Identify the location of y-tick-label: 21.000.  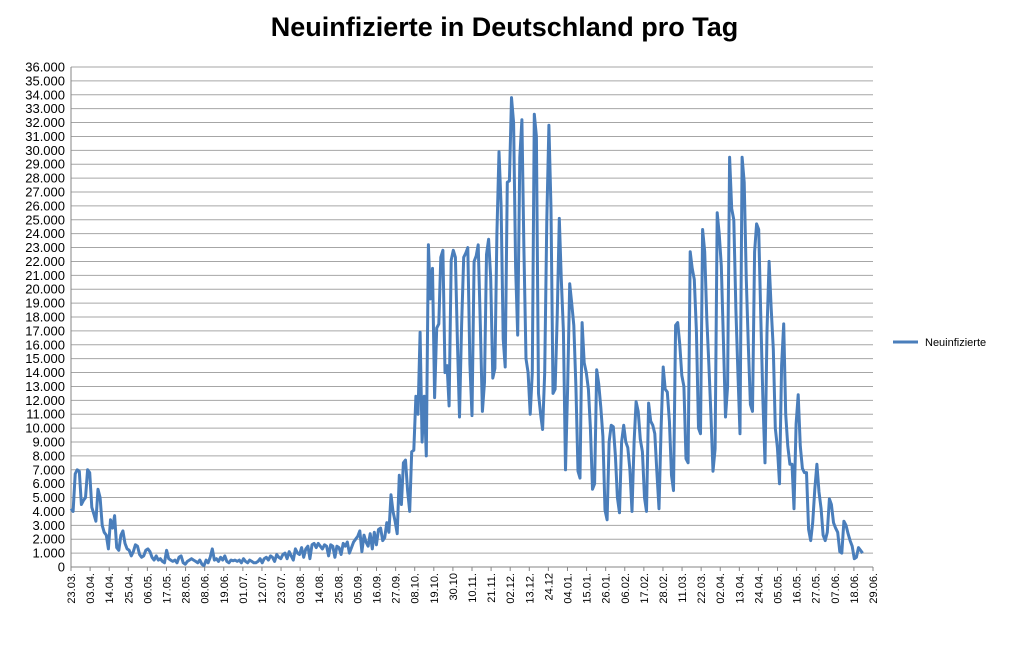
(45, 275).